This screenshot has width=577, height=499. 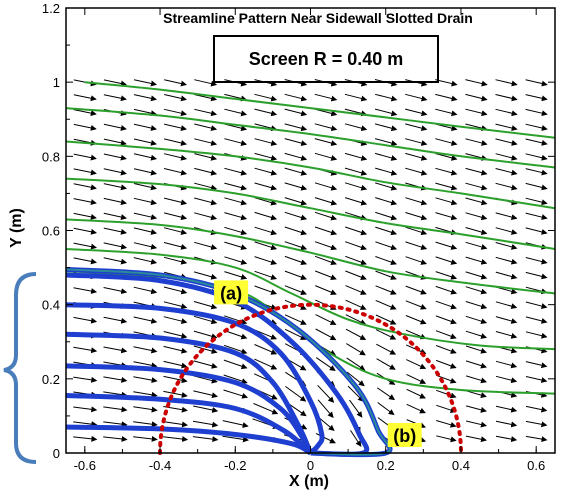 What do you see at coordinates (310, 213) in the screenshot?
I see `outer-streamline` at bounding box center [310, 213].